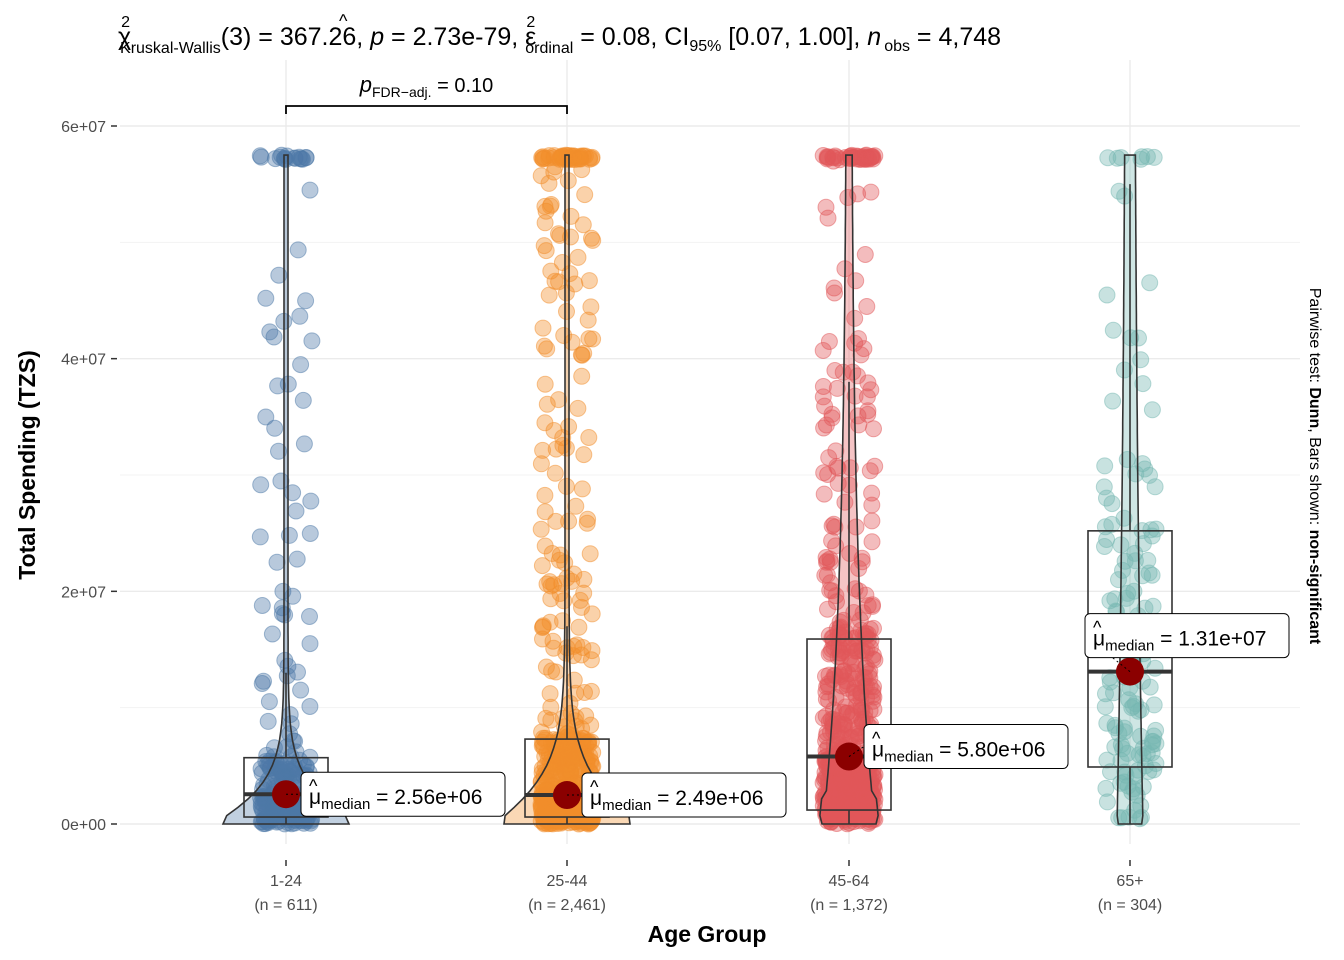 The width and height of the screenshot is (1344, 960). I want to click on title-n-symbol: n, so click(874, 37).